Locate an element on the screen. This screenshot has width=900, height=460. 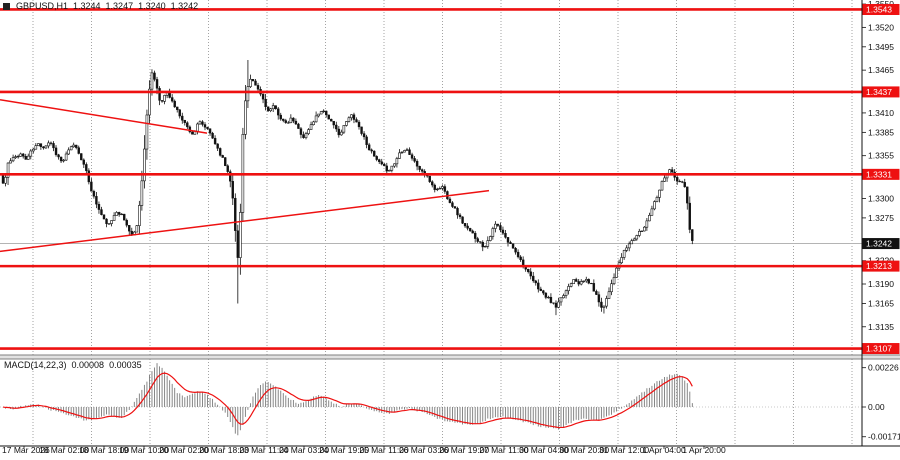
time-label: 26 Mar 19:00 is located at coordinates (464, 450).